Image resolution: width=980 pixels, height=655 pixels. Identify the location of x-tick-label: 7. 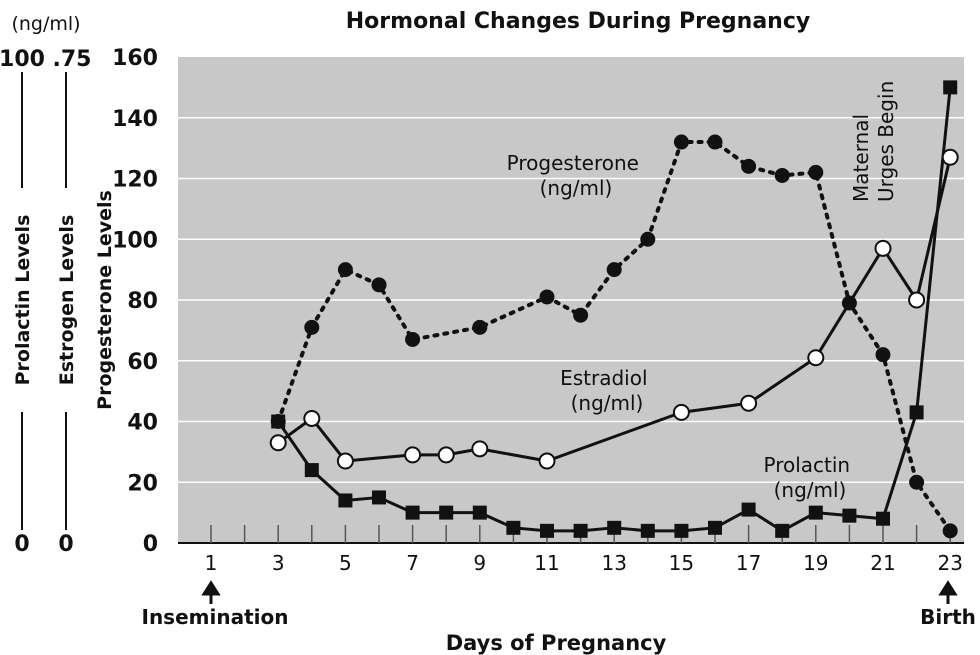
(412, 563).